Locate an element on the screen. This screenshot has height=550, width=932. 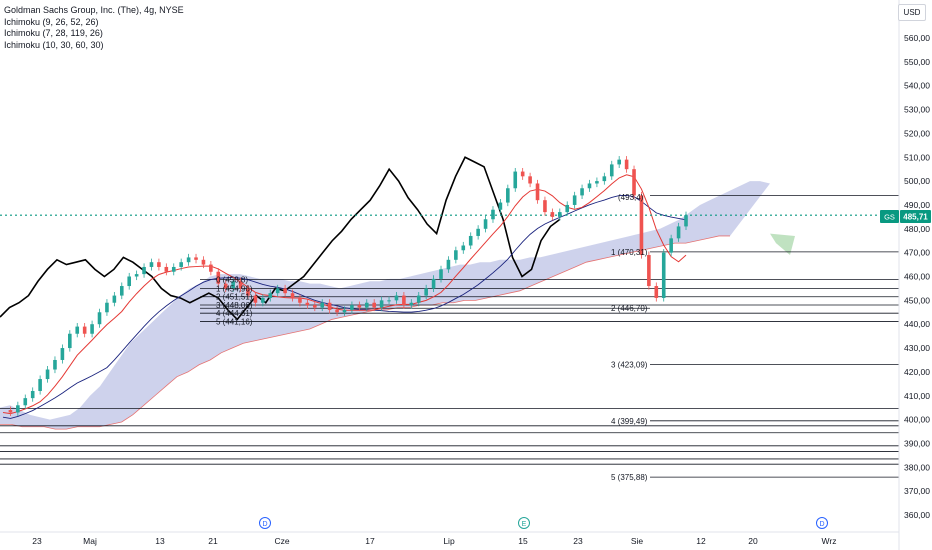
y-tick-label: 390,00 is located at coordinates (917, 443).